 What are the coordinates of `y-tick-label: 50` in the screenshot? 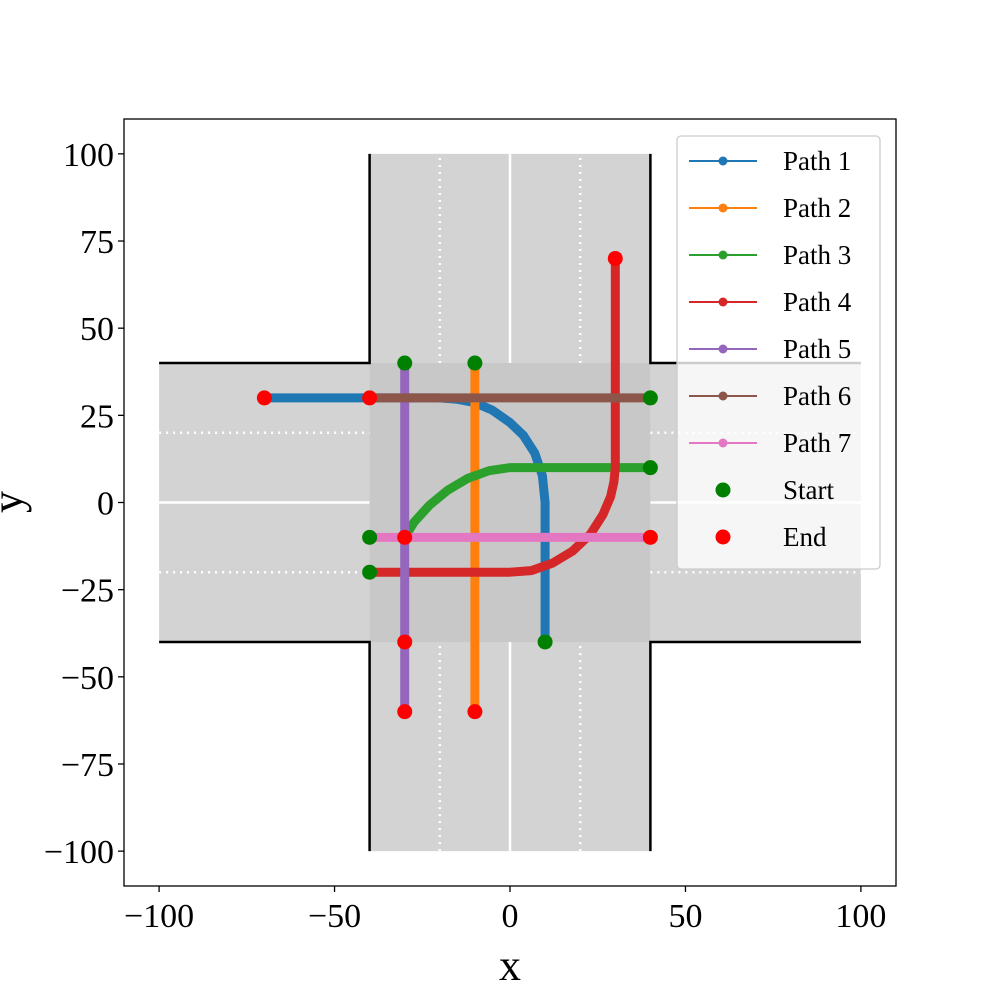 It's located at (97, 329).